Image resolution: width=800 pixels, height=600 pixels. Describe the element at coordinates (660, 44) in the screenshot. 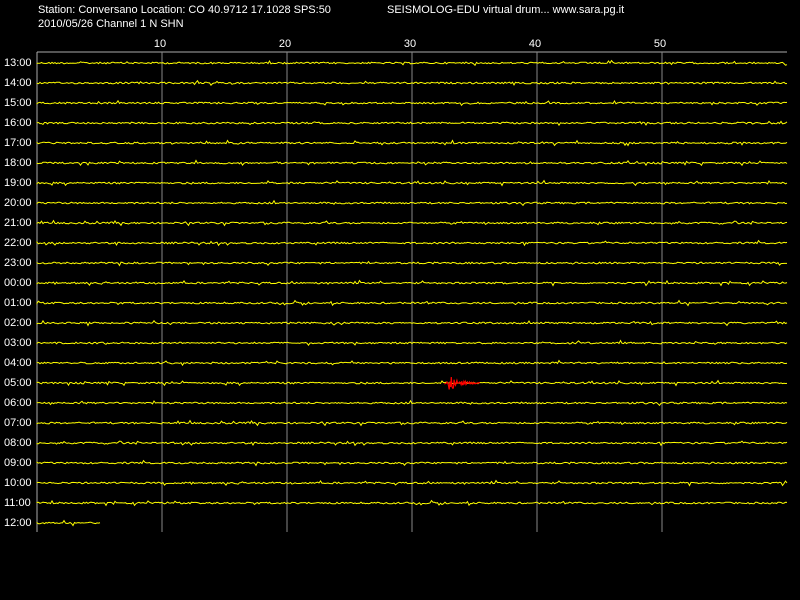

I see `minute-tick-label: 50` at that location.